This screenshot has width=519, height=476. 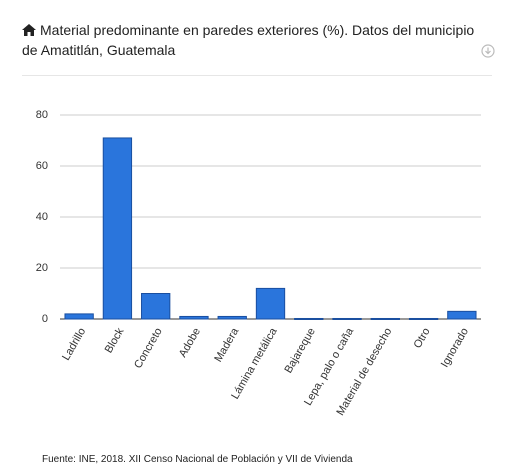 What do you see at coordinates (74, 344) in the screenshot?
I see `x-tick-label: Ladrillo` at bounding box center [74, 344].